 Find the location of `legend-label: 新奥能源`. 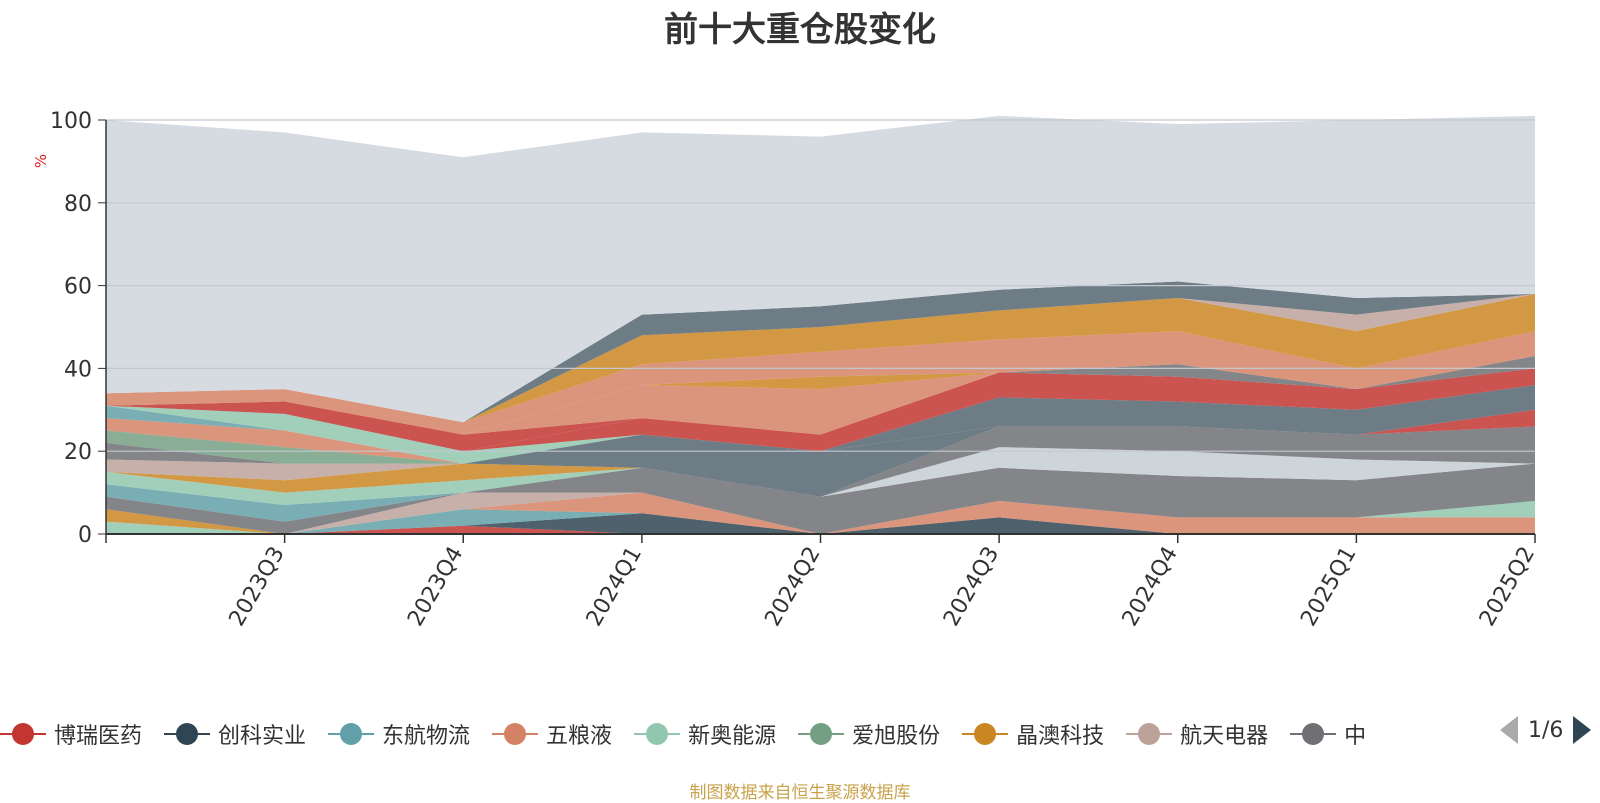

legend-label: 新奥能源 is located at coordinates (732, 736).